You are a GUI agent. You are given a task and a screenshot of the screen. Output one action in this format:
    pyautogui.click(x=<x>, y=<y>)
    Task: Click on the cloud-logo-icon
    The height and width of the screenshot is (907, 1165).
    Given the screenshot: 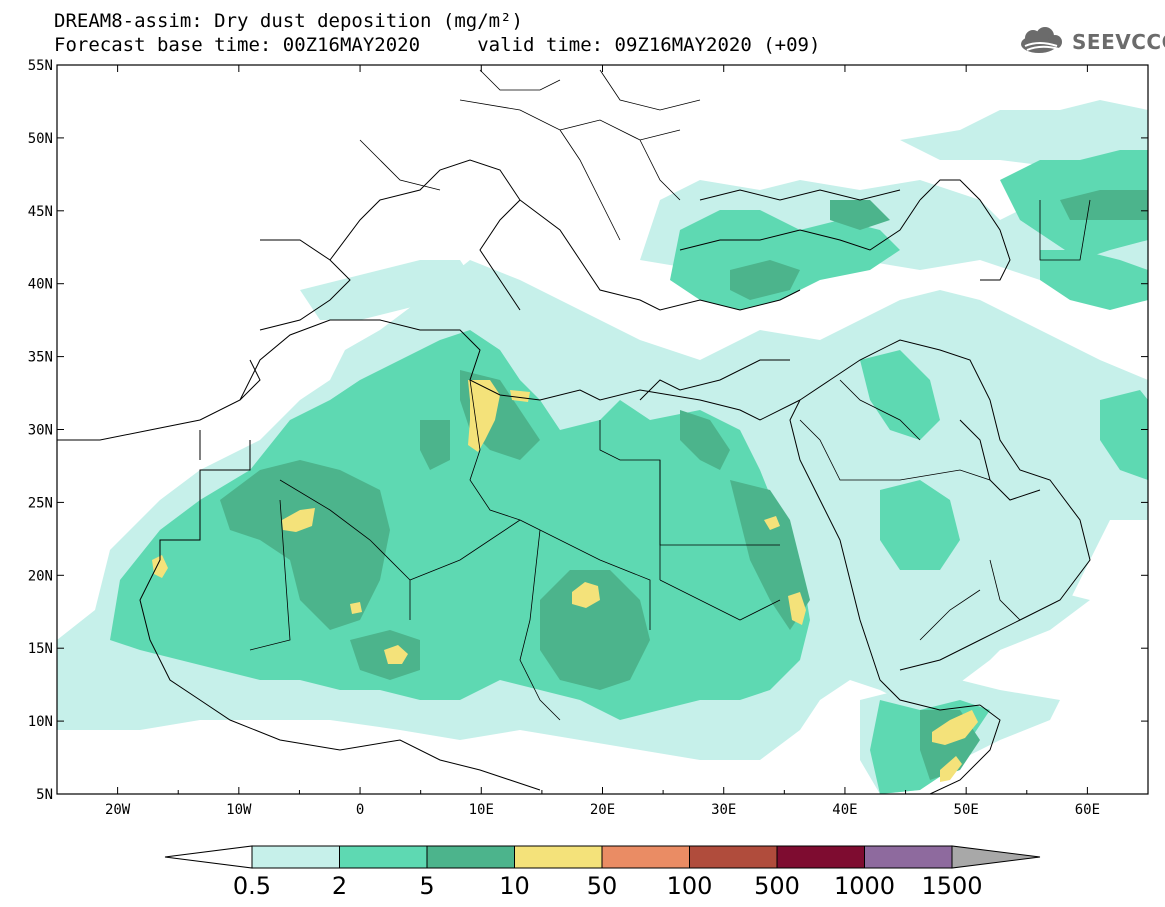 What is the action you would take?
    pyautogui.click(x=1041, y=40)
    